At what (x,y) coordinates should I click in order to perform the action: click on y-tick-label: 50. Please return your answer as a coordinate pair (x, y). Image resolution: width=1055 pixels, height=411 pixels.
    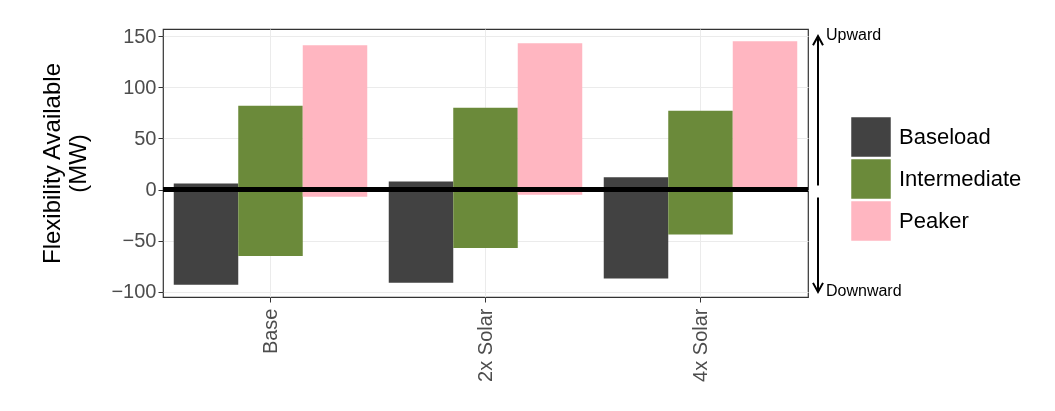
    Looking at the image, I should click on (145, 137).